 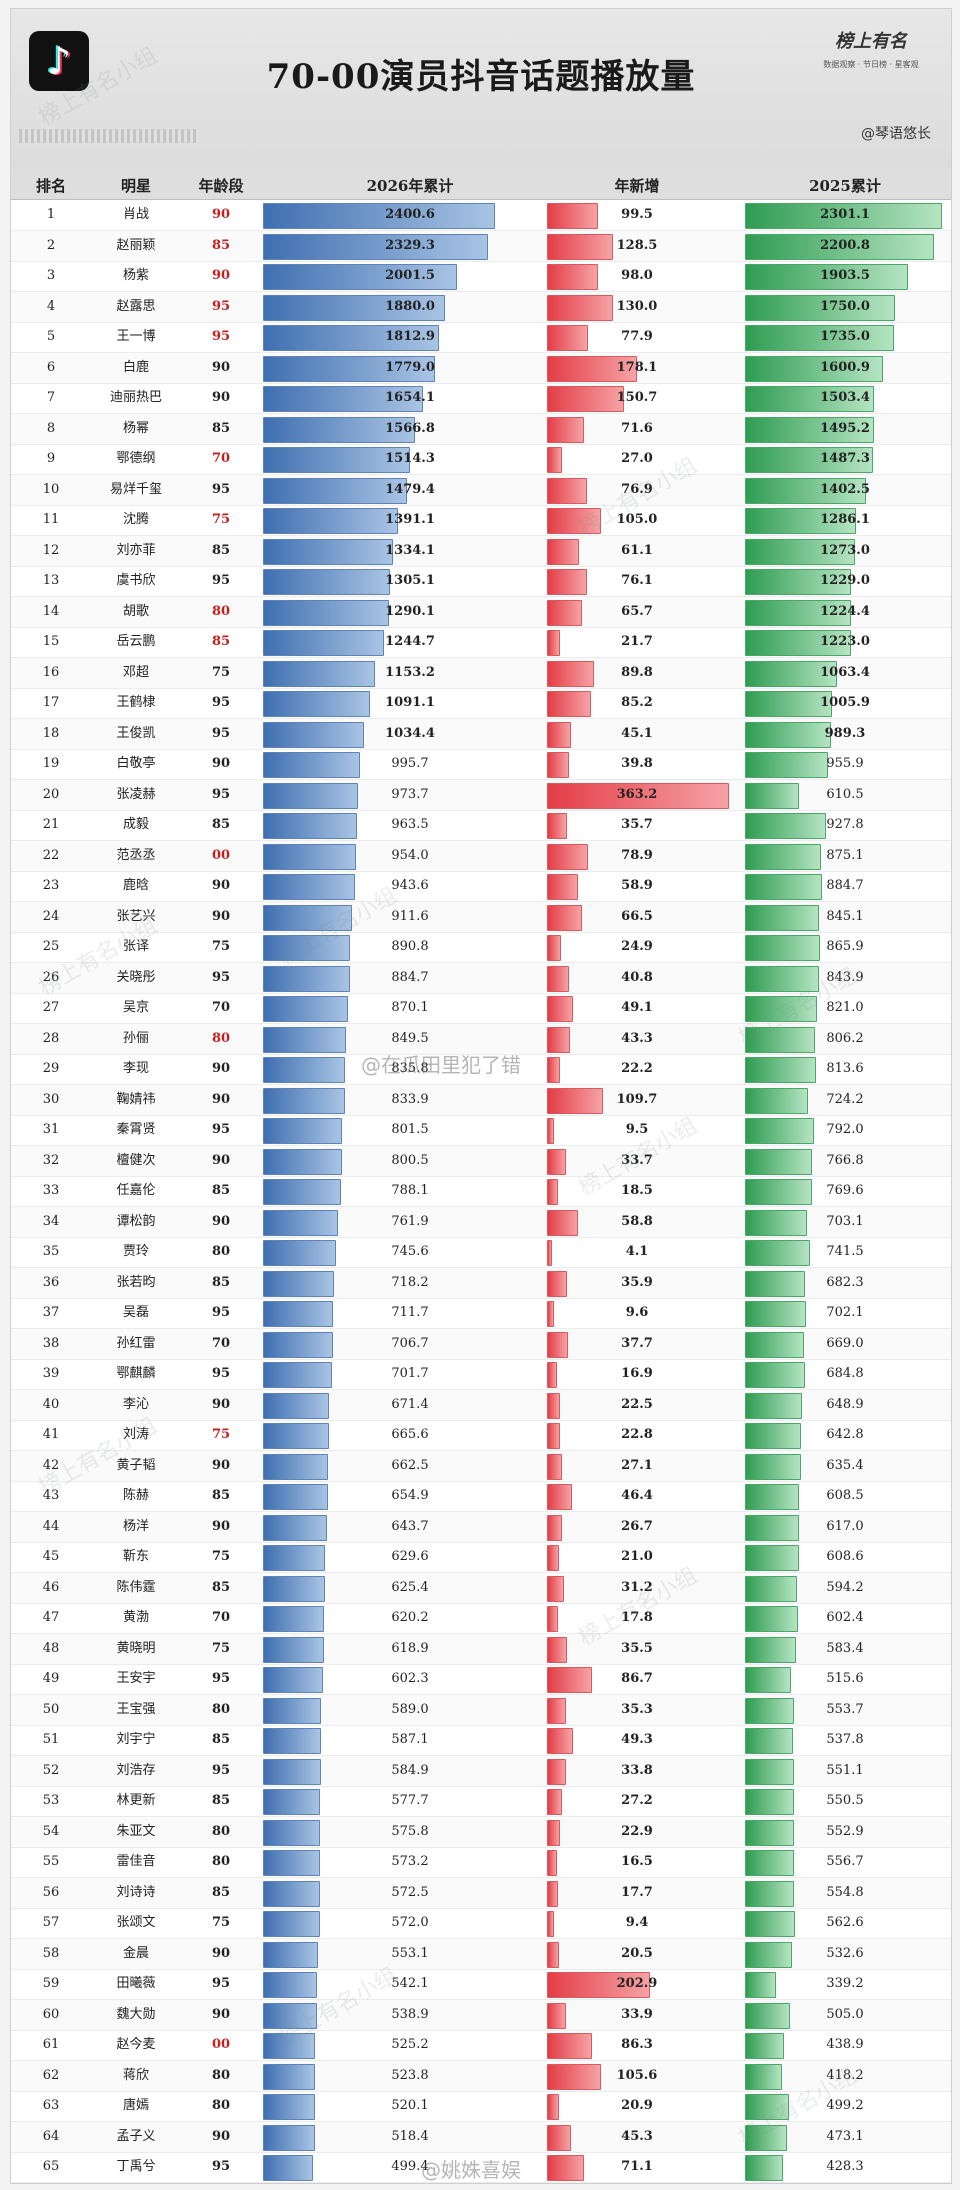 What do you see at coordinates (845, 885) in the screenshot?
I see `value-2025: 884.7` at bounding box center [845, 885].